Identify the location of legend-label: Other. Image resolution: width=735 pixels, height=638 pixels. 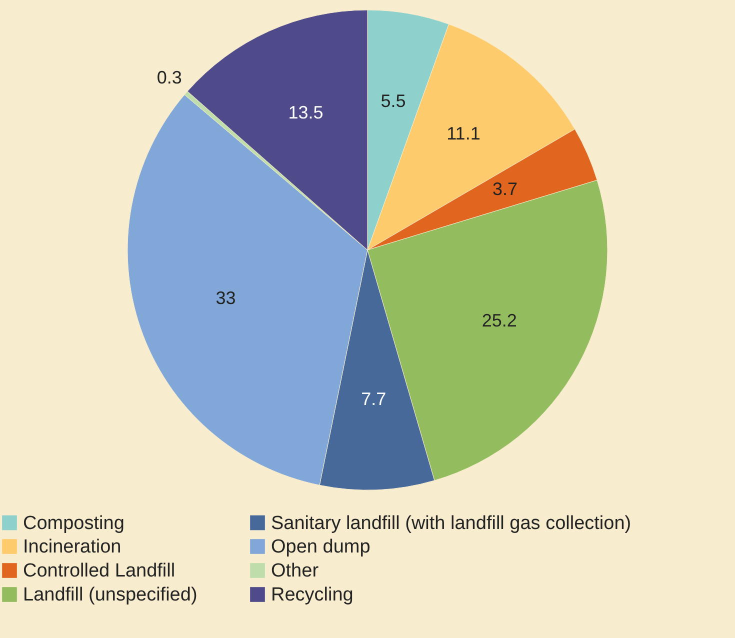
(295, 571).